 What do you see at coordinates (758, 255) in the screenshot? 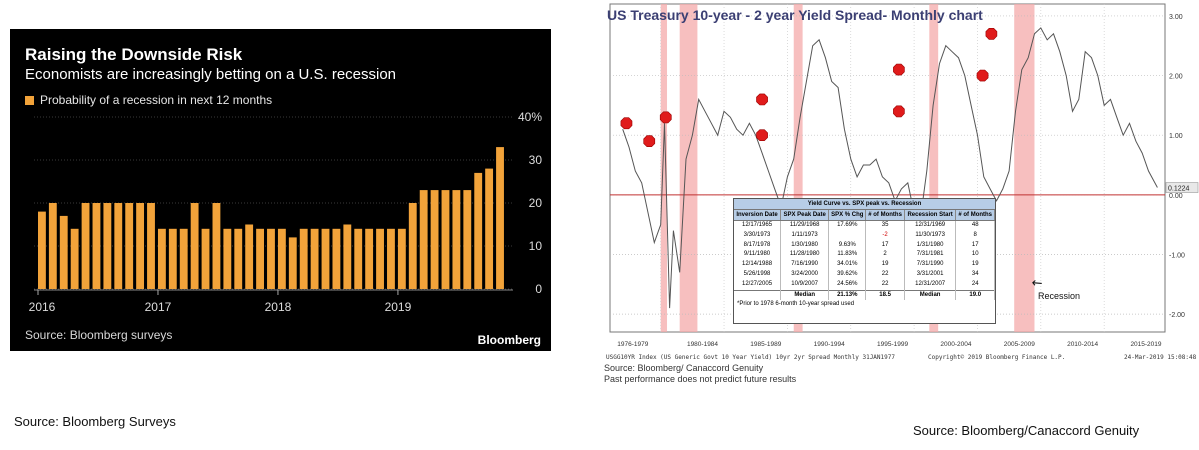
I see `table-cell: 9/11/1980` at bounding box center [758, 255].